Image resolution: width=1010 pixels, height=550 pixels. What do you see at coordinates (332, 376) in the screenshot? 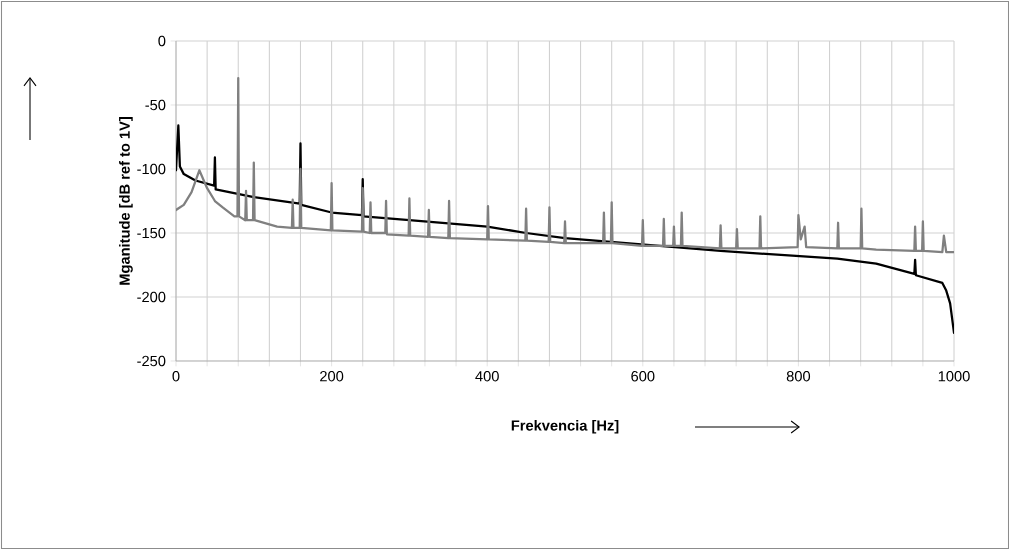
I see `x-tick-label: 200` at bounding box center [332, 376].